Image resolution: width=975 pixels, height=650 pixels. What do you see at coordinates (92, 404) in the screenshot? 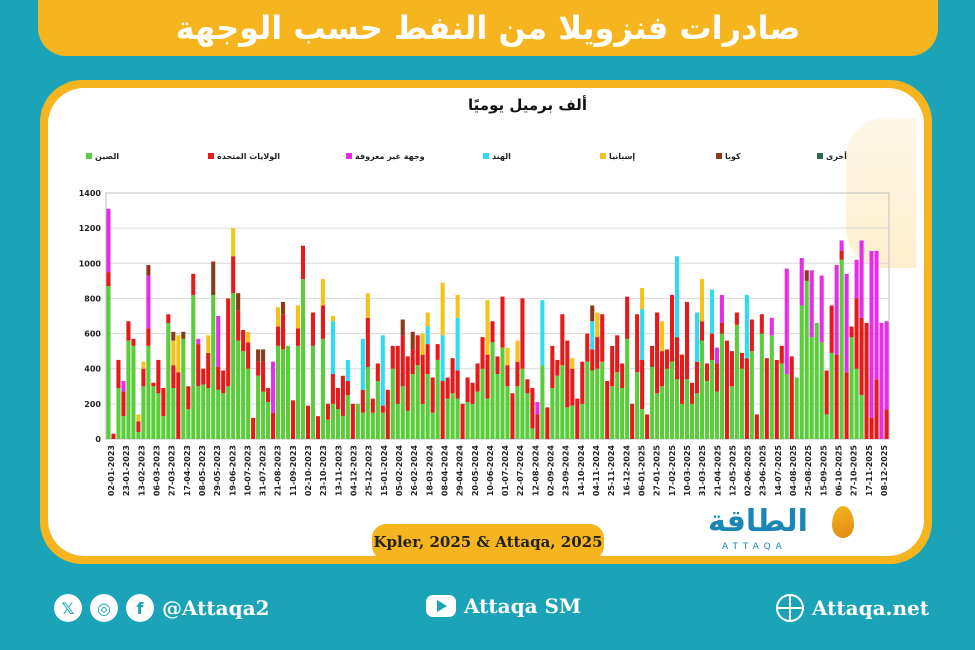
I see `y-tick-label: 200` at bounding box center [92, 404].